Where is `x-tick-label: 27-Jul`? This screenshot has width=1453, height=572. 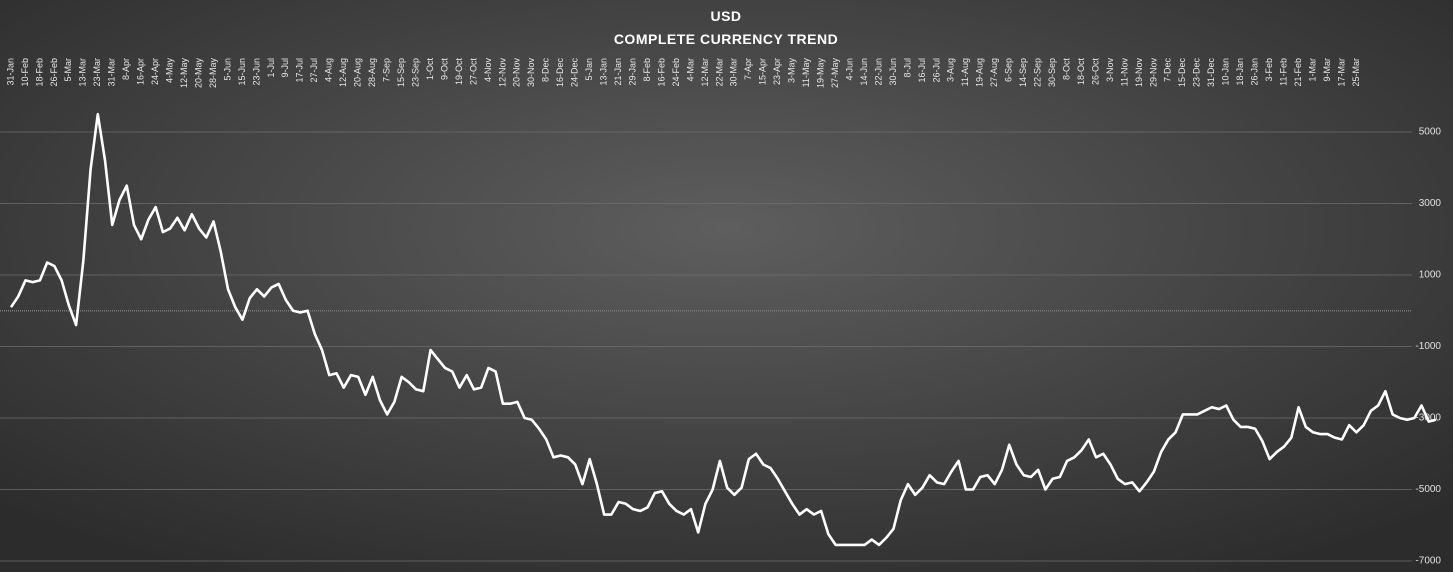 x-tick-label: 27-Jul is located at coordinates (314, 70).